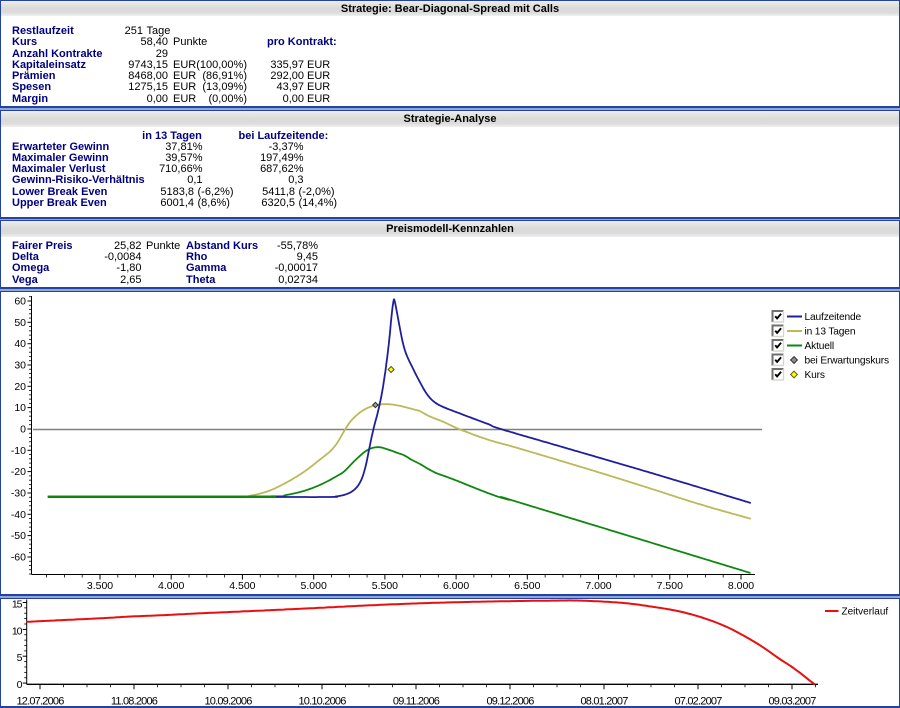 The width and height of the screenshot is (900, 708). I want to click on svg-text: 10.09.2006, so click(228, 701).